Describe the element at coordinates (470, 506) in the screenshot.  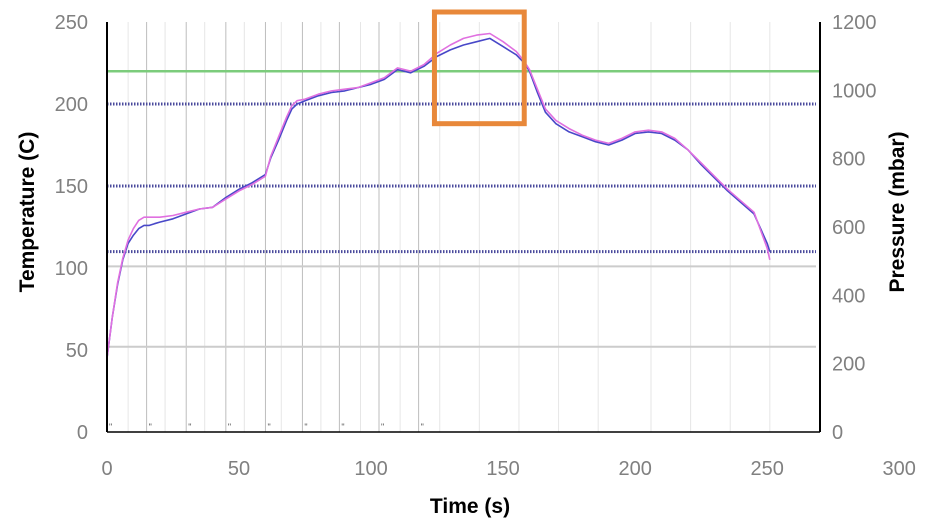
I see `x-axis-title: Time (s)` at that location.